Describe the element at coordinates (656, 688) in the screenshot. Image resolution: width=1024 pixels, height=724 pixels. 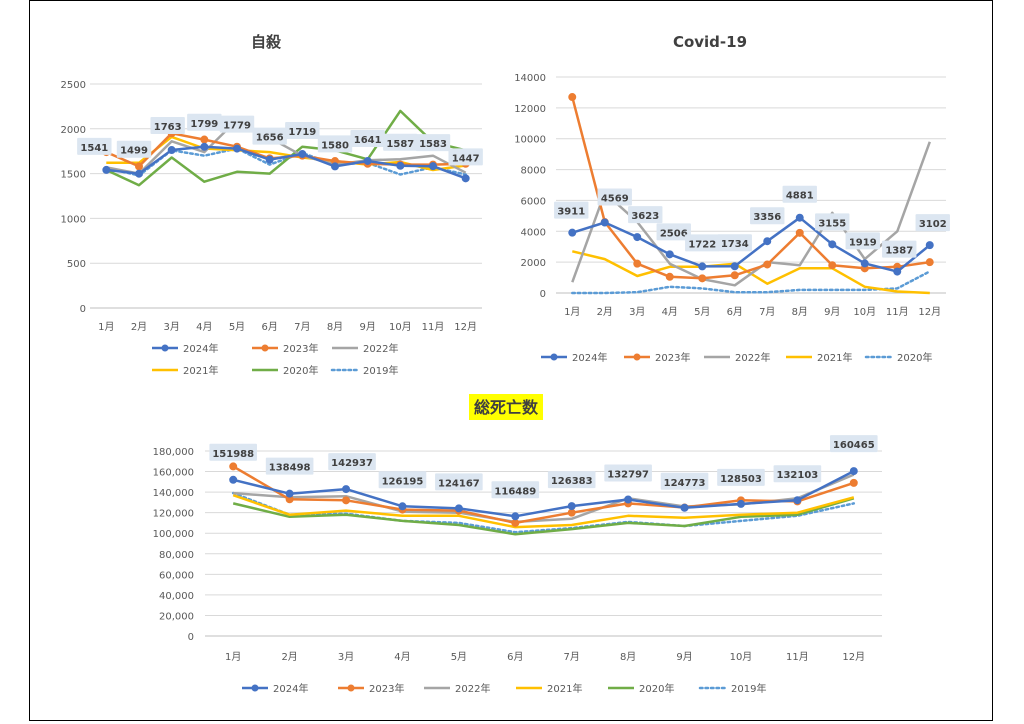
I see `legend-label: 2020年` at that location.